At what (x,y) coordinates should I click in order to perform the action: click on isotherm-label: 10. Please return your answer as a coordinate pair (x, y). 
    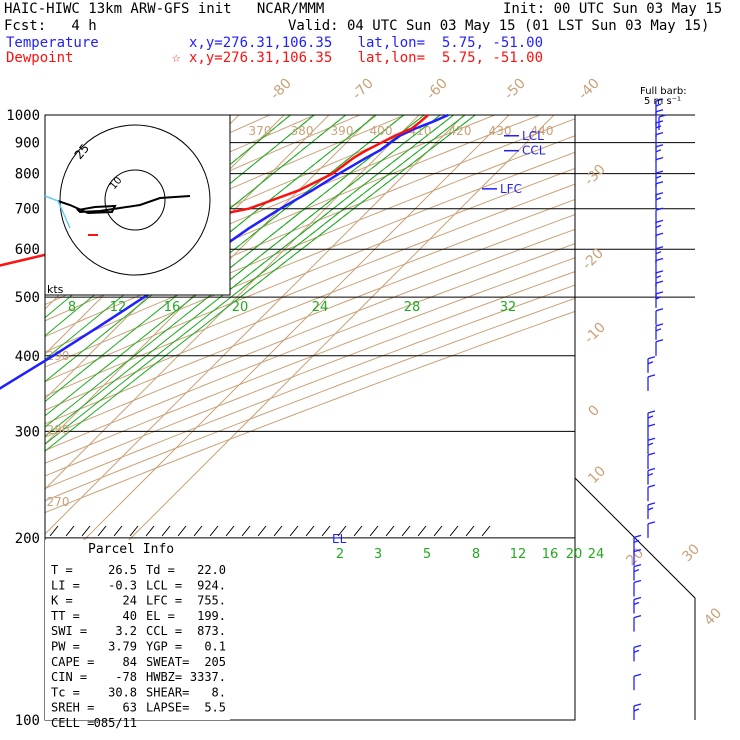
    Looking at the image, I should click on (597, 475).